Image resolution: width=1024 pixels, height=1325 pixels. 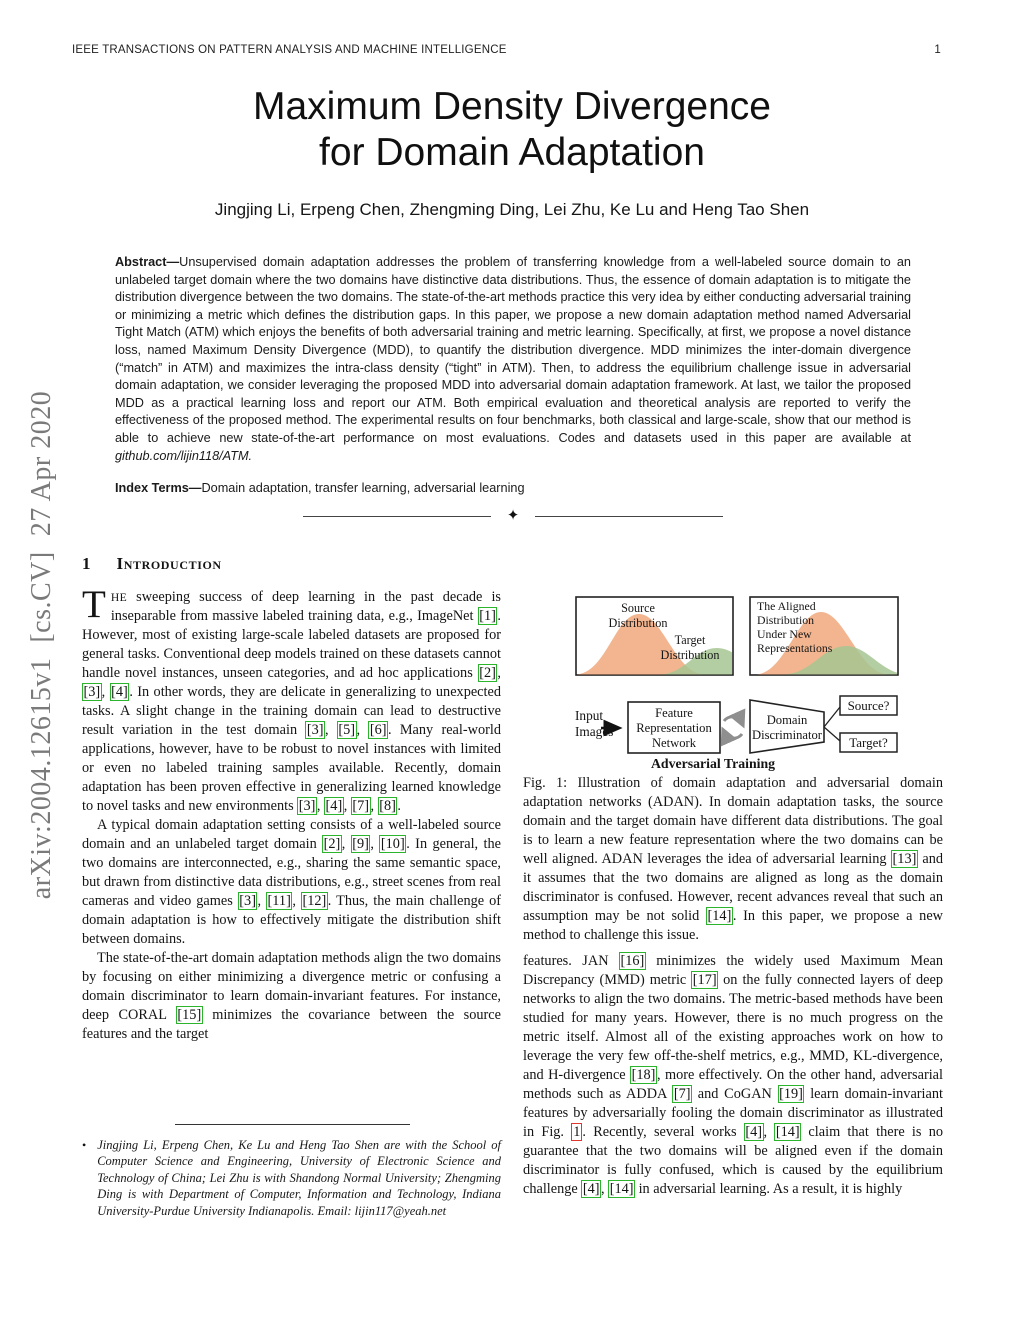 What do you see at coordinates (184, 455) in the screenshot?
I see `github-link: github.com/lijin118/ATM.` at bounding box center [184, 455].